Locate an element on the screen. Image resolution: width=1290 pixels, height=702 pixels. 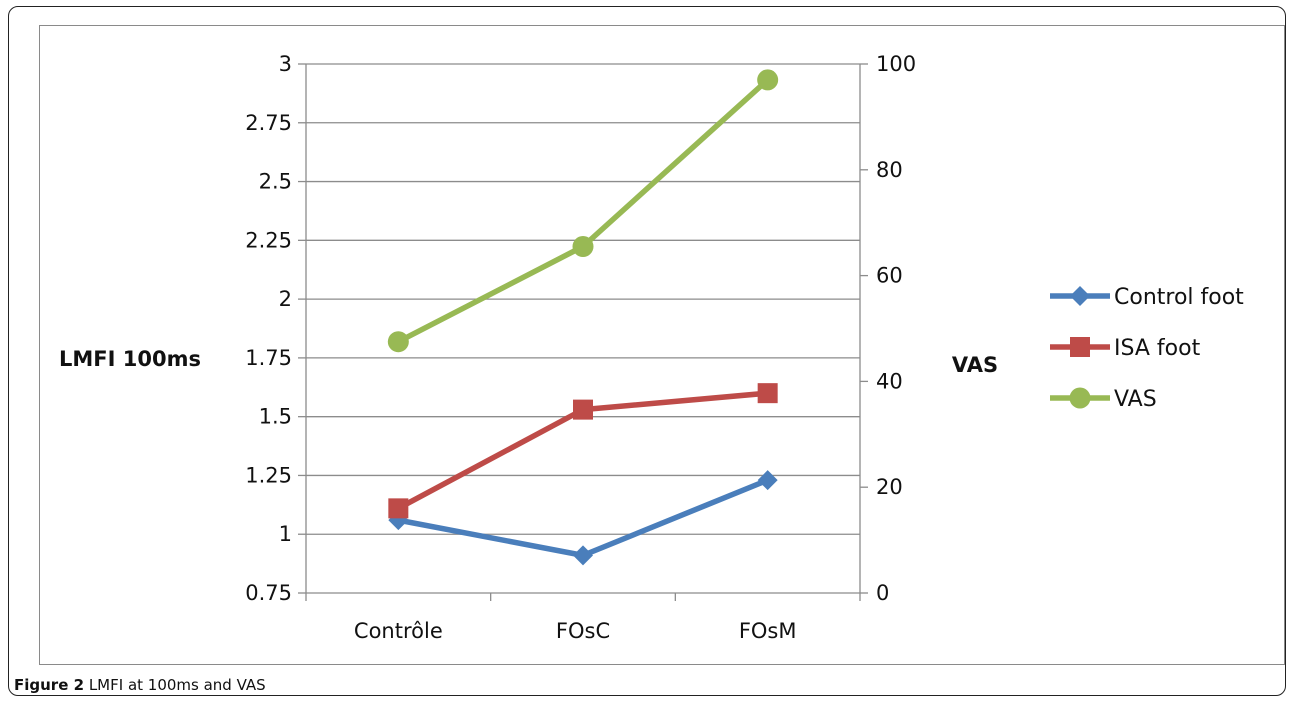
legend-label-vas: VAS is located at coordinates (1135, 399).